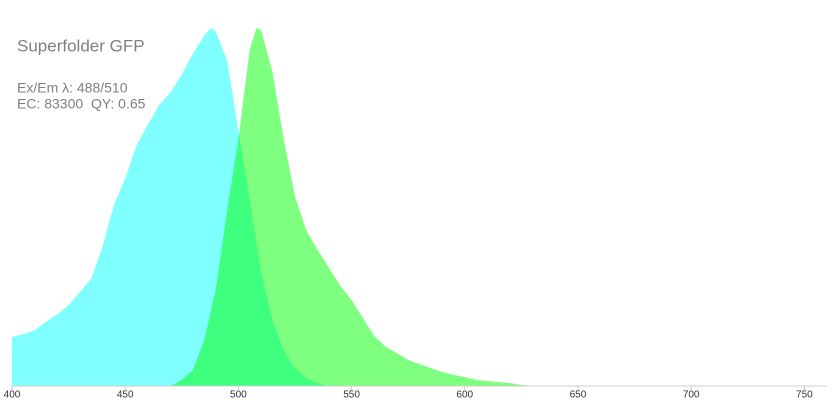 This screenshot has width=840, height=420. Describe the element at coordinates (81, 104) in the screenshot. I see `annotation: EC: 83300 QY: 0.65` at that location.